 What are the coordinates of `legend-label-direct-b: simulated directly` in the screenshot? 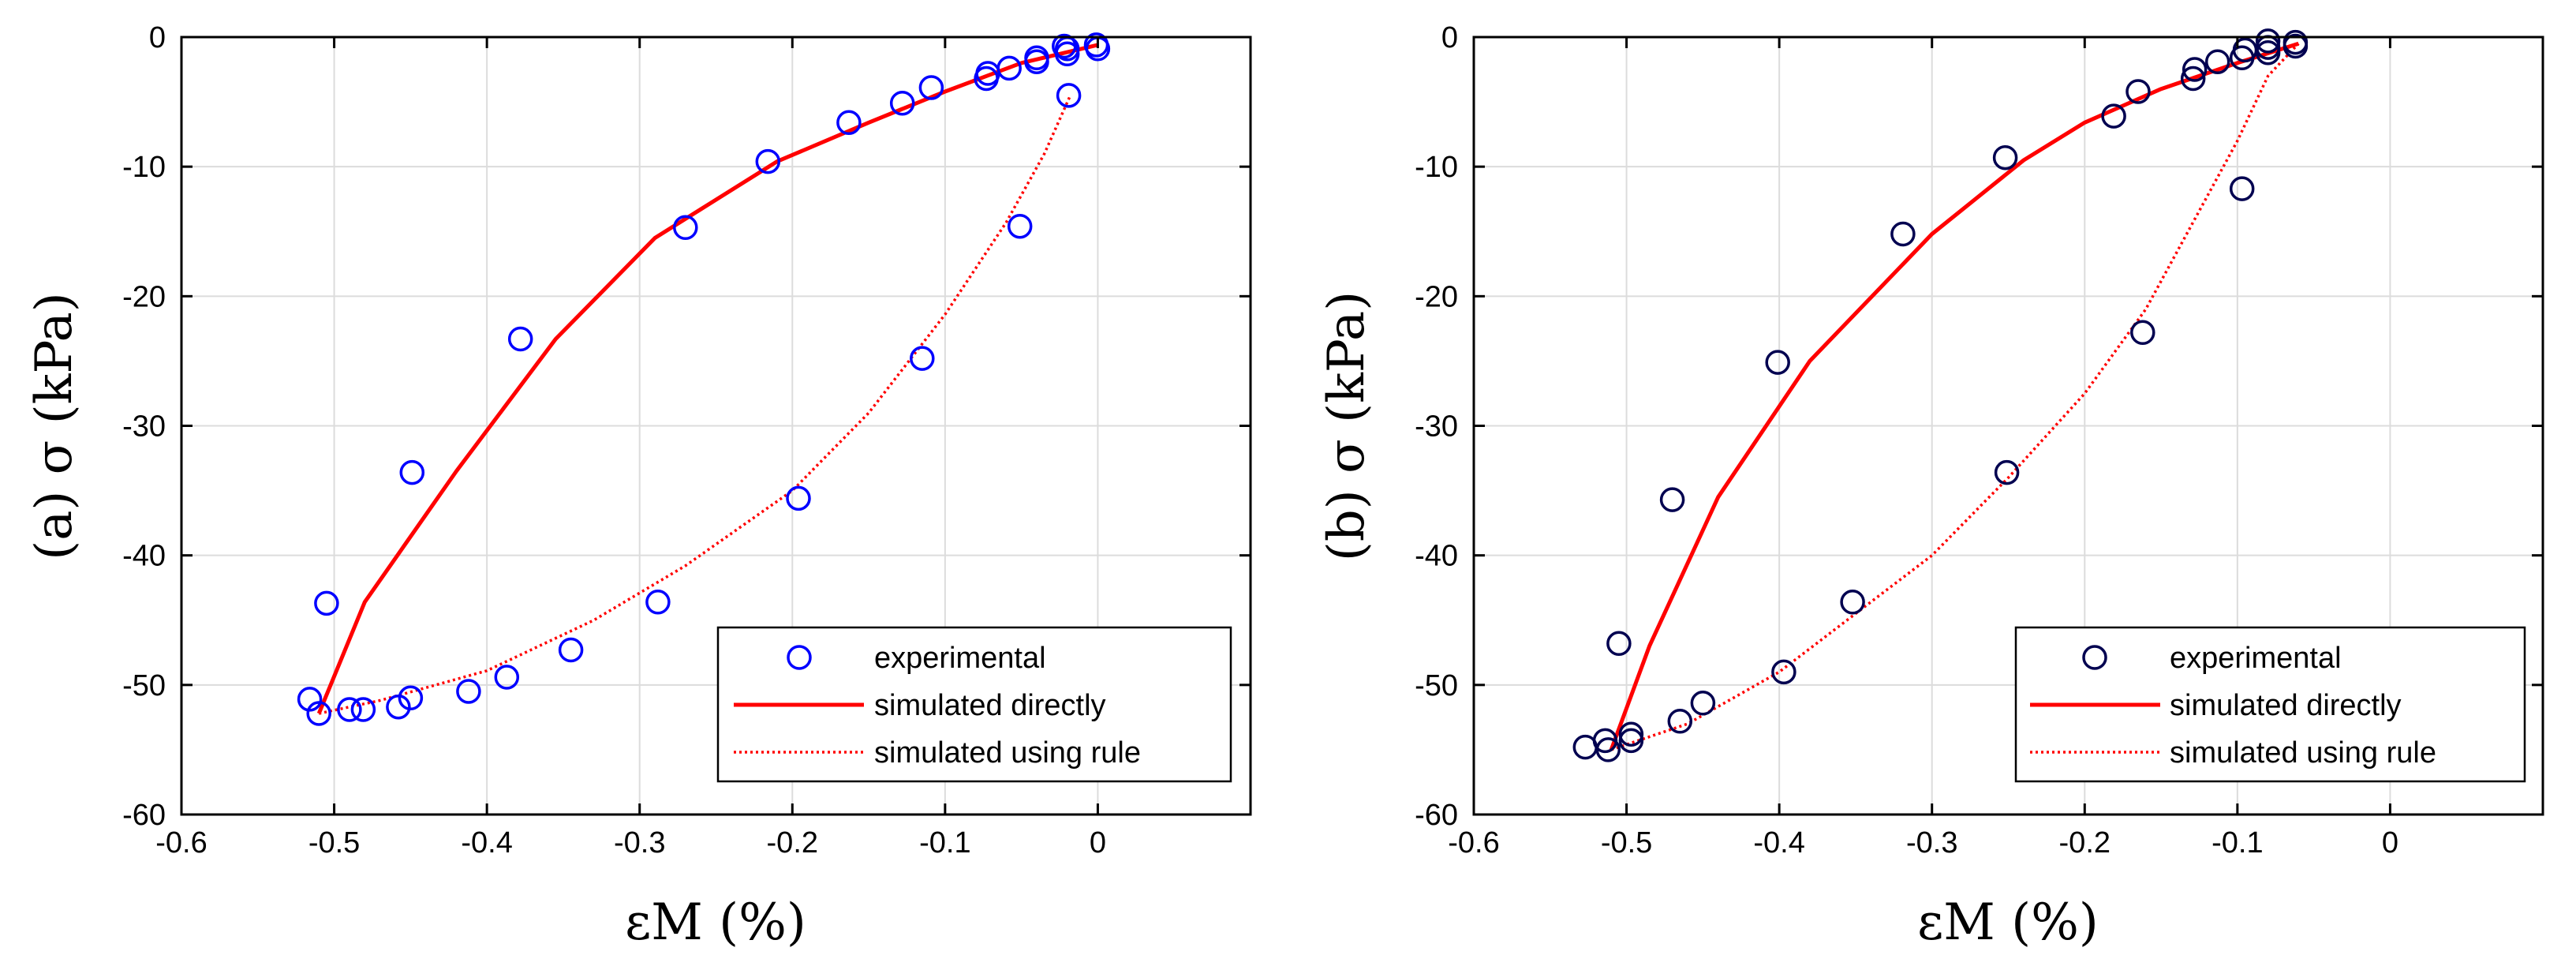 It's located at (2286, 705).